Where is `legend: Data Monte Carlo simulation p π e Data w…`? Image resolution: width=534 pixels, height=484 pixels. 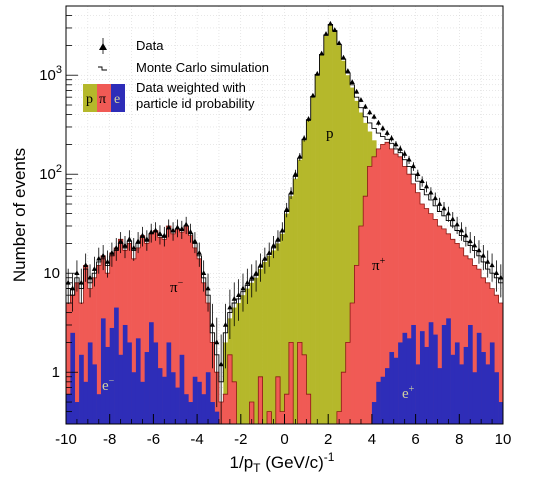
legend: Data Monte Carlo simulation p π e Data w… is located at coordinates (176, 75).